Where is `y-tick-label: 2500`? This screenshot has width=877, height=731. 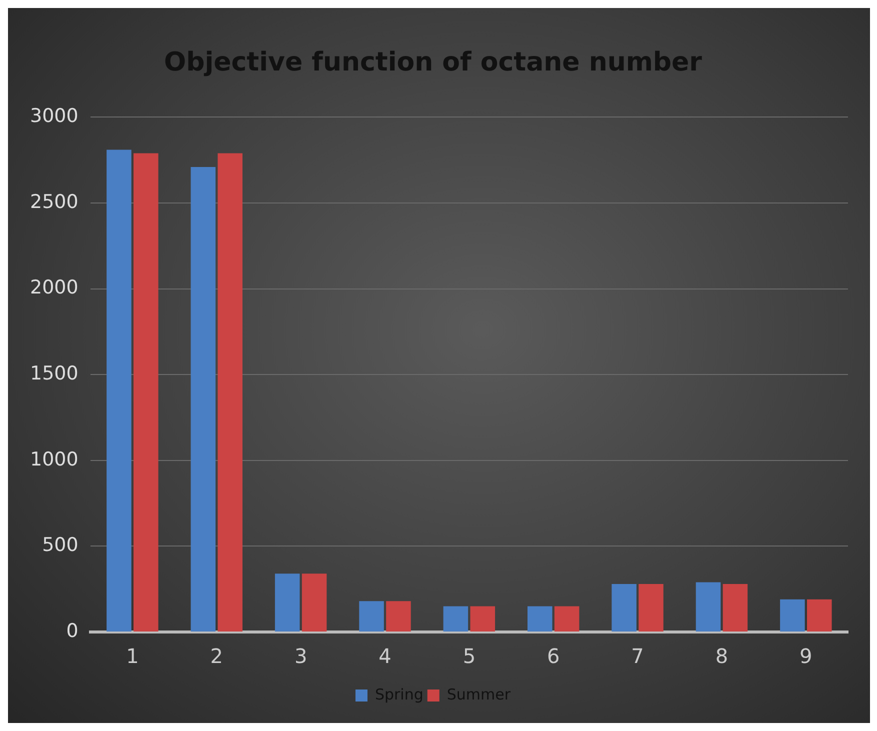 y-tick-label: 2500 is located at coordinates (54, 201).